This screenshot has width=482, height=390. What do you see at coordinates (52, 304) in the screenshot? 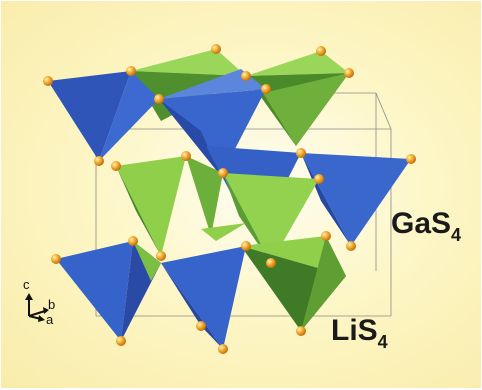
I see `axis-label-b: b` at bounding box center [52, 304].